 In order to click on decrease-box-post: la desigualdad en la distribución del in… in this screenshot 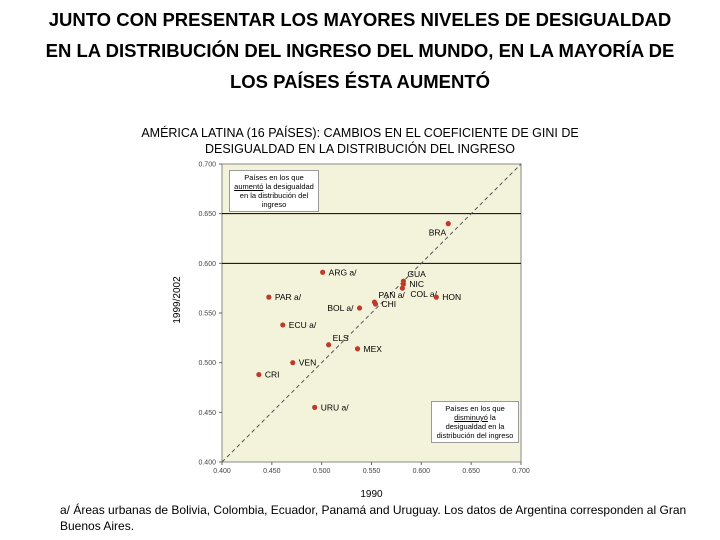, I will do `click(475, 426)`.